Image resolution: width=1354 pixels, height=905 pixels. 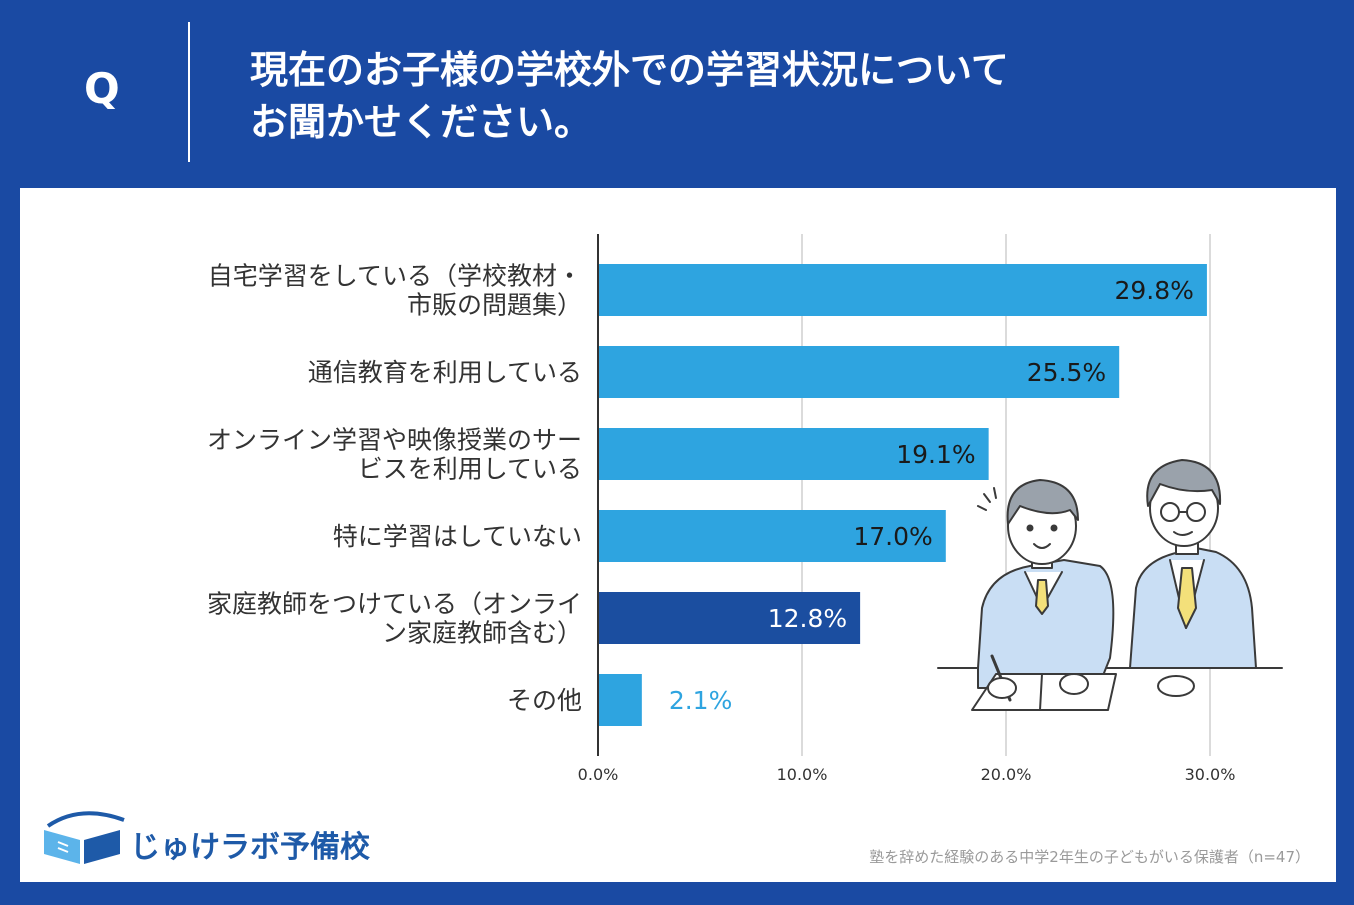 I want to click on category-label: 市販の問題集）, so click(x=494, y=305).